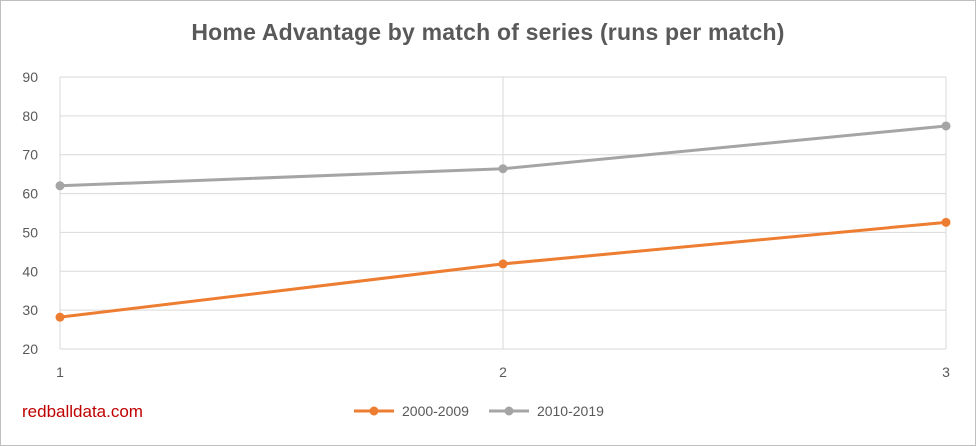 The height and width of the screenshot is (446, 976). I want to click on y-tick-label: 80, so click(30, 116).